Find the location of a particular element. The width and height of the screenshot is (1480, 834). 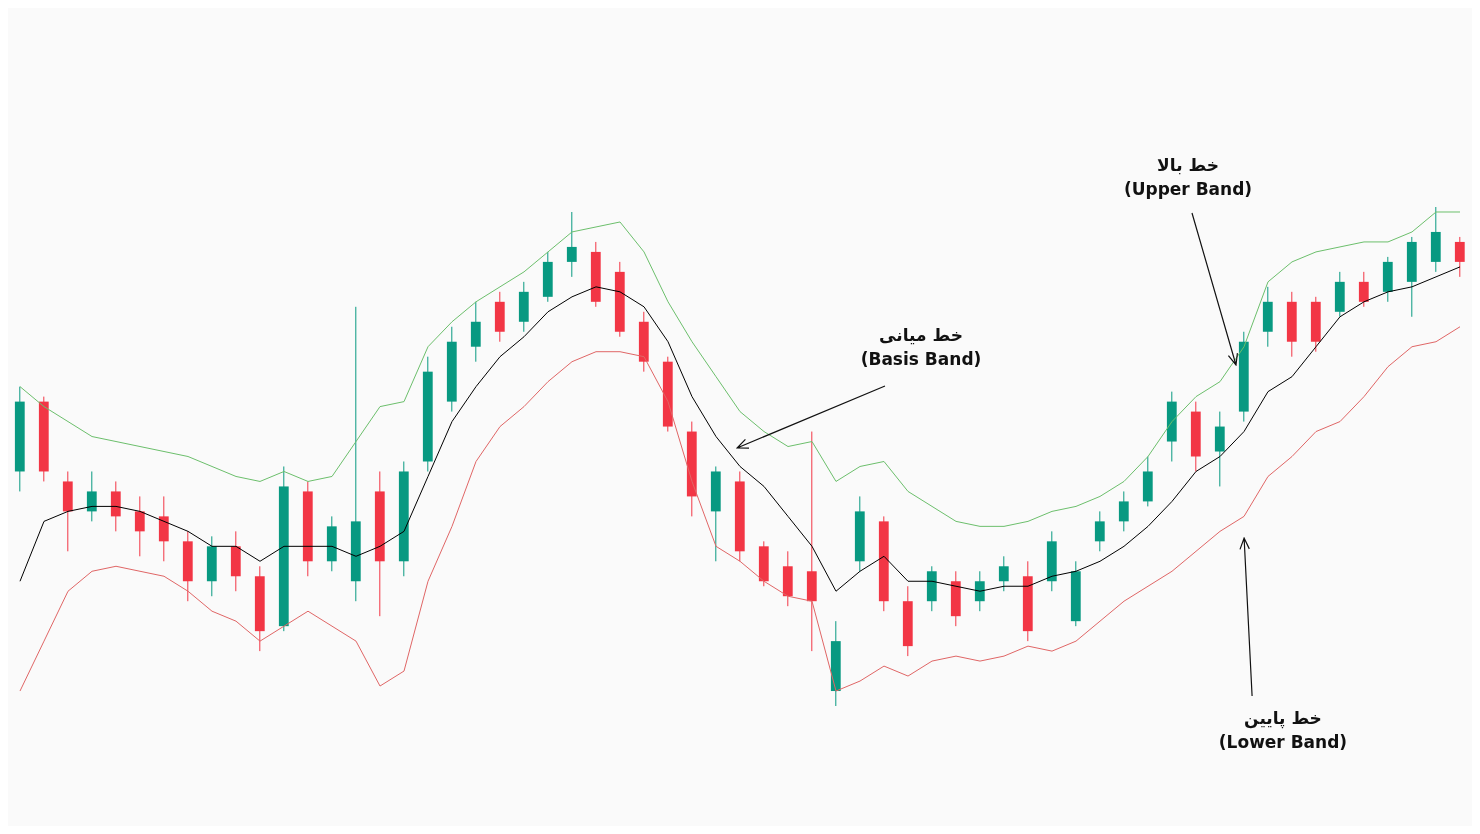

text: خط پایین (Lower Band) is located at coordinates (1283, 730).